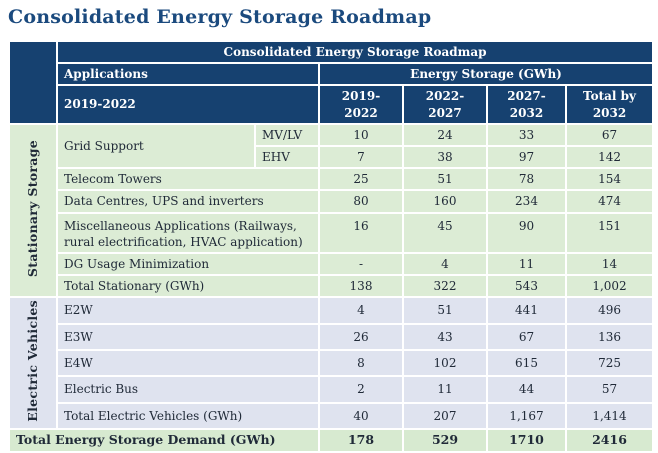 This screenshot has width=658, height=453. Describe the element at coordinates (445, 201) in the screenshot. I see `value-cell: 160` at that location.